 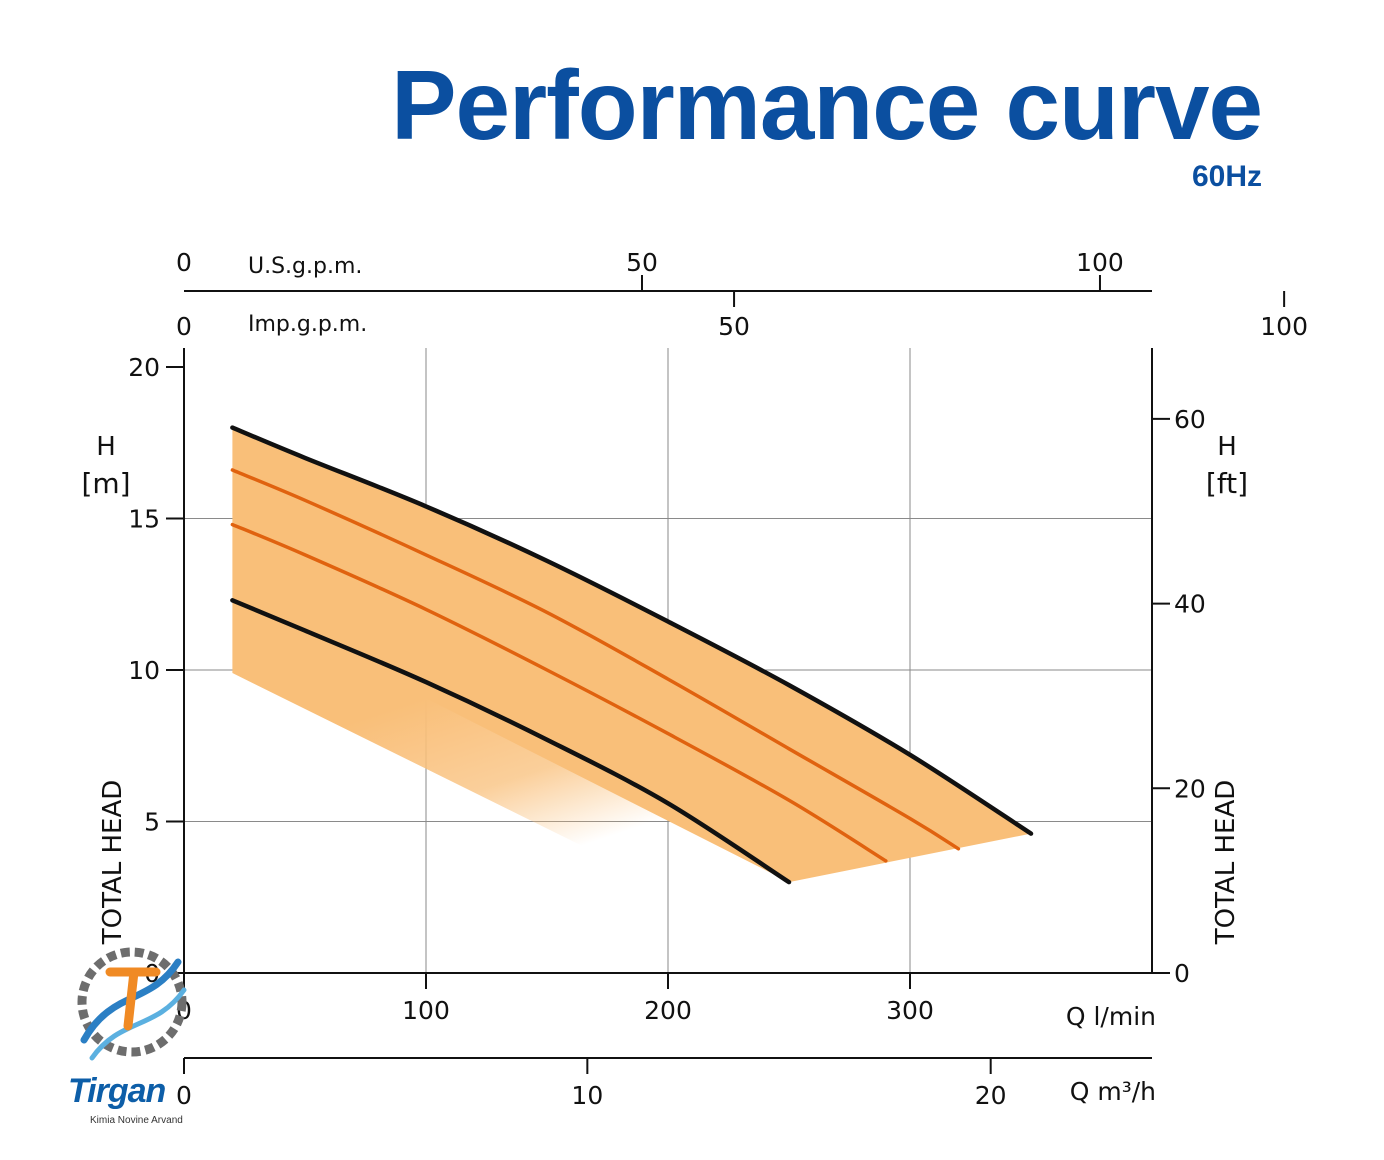 What do you see at coordinates (307, 324) in the screenshot?
I see `x-axis-label-impgpm: Imp.g.p.m.` at bounding box center [307, 324].